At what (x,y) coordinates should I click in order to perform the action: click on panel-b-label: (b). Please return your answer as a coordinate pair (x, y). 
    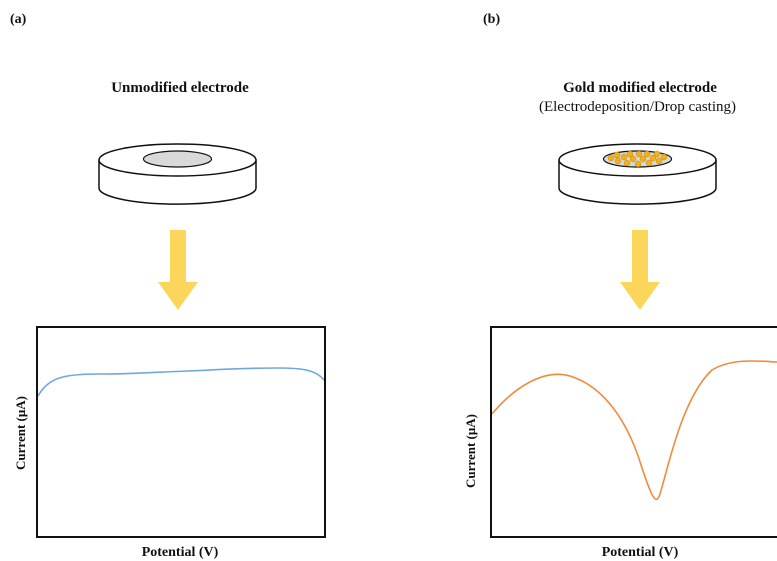
    Looking at the image, I should click on (492, 19).